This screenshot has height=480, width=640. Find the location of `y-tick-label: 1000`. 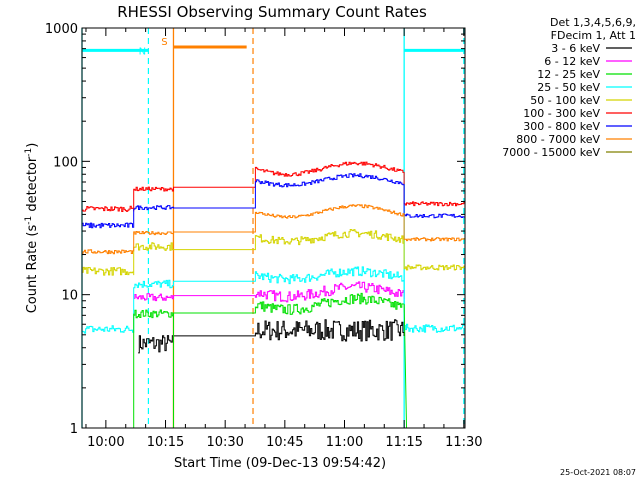

y-tick-label: 1000 is located at coordinates (61, 29).